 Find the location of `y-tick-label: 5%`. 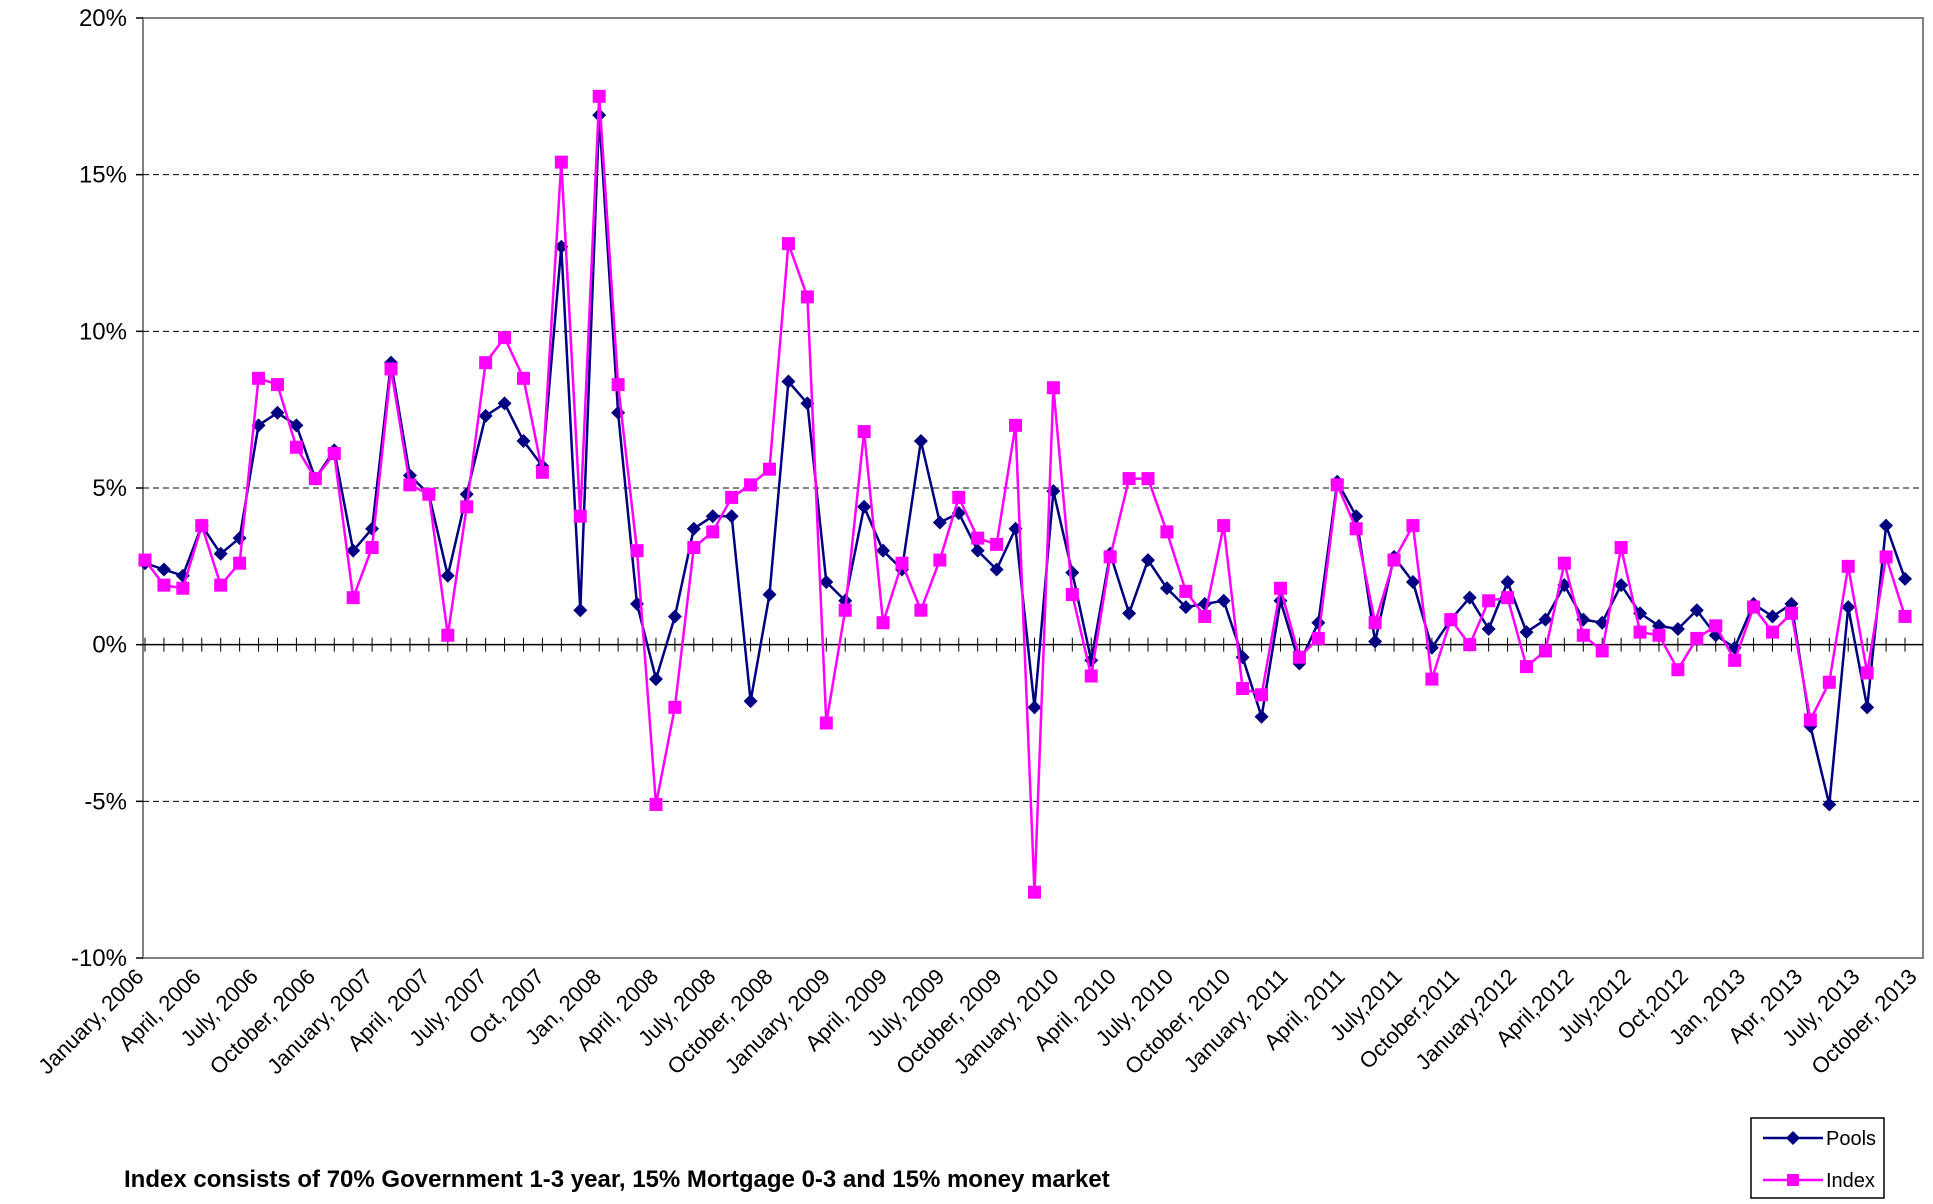

y-tick-label: 5% is located at coordinates (109, 488).